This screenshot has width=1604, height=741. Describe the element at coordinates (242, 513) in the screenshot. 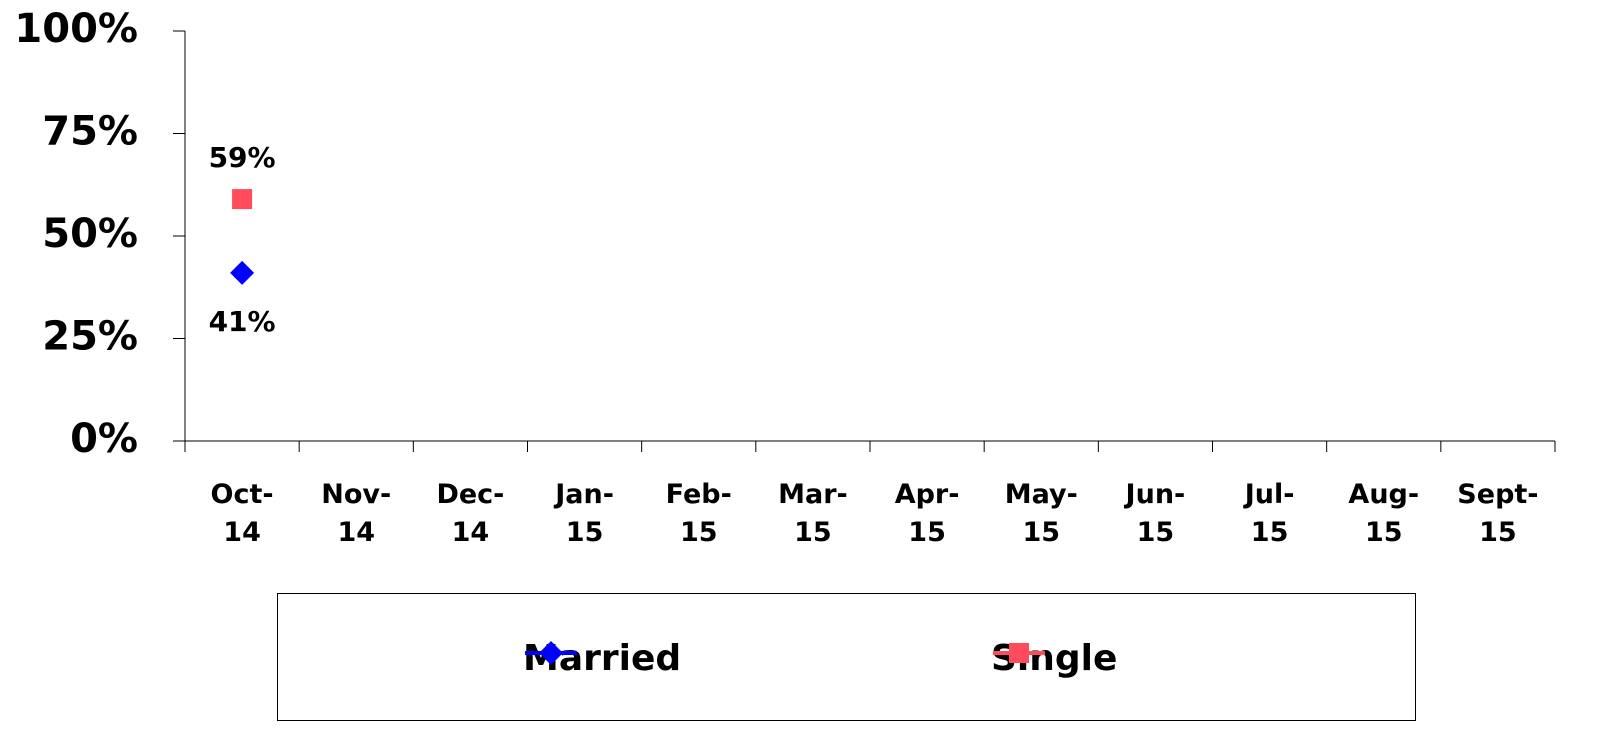

I see `x-tick-label: Oct-14` at that location.